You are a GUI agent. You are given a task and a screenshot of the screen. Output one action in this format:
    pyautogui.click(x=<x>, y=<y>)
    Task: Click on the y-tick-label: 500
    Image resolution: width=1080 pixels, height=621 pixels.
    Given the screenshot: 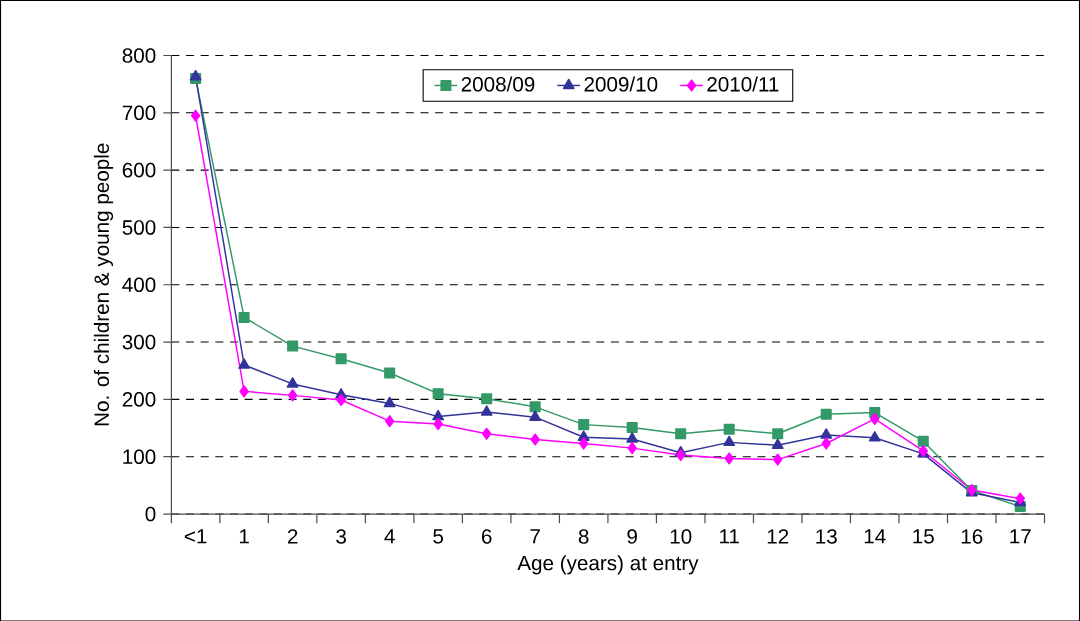 What is the action you would take?
    pyautogui.click(x=139, y=227)
    